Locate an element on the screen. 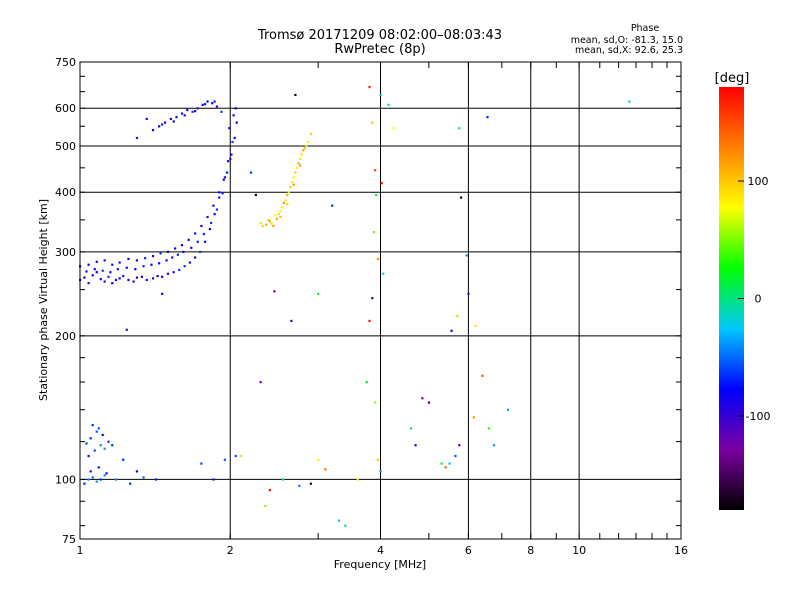 The image size is (800, 600). x-tick-label: 6 is located at coordinates (468, 550).